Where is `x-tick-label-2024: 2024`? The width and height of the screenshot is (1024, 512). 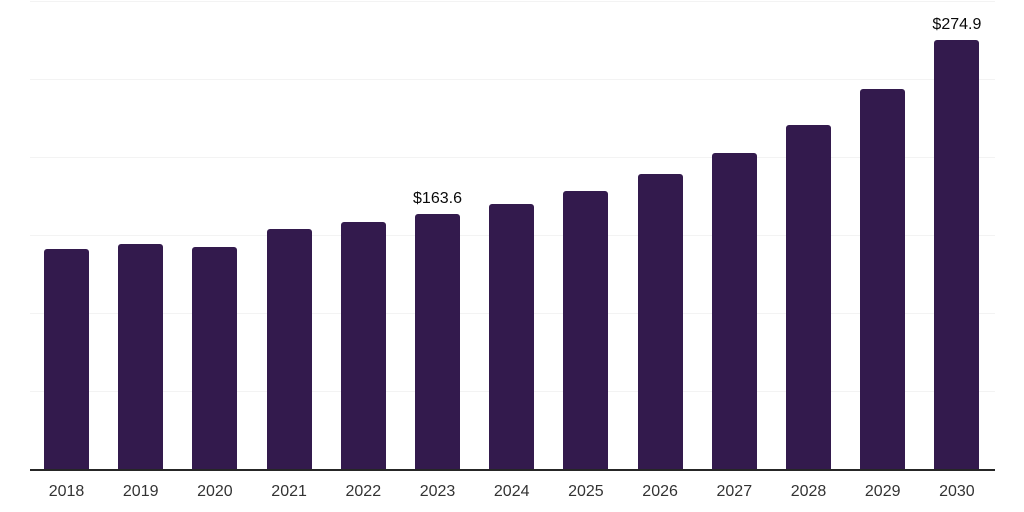 x-tick-label-2024: 2024 is located at coordinates (511, 491).